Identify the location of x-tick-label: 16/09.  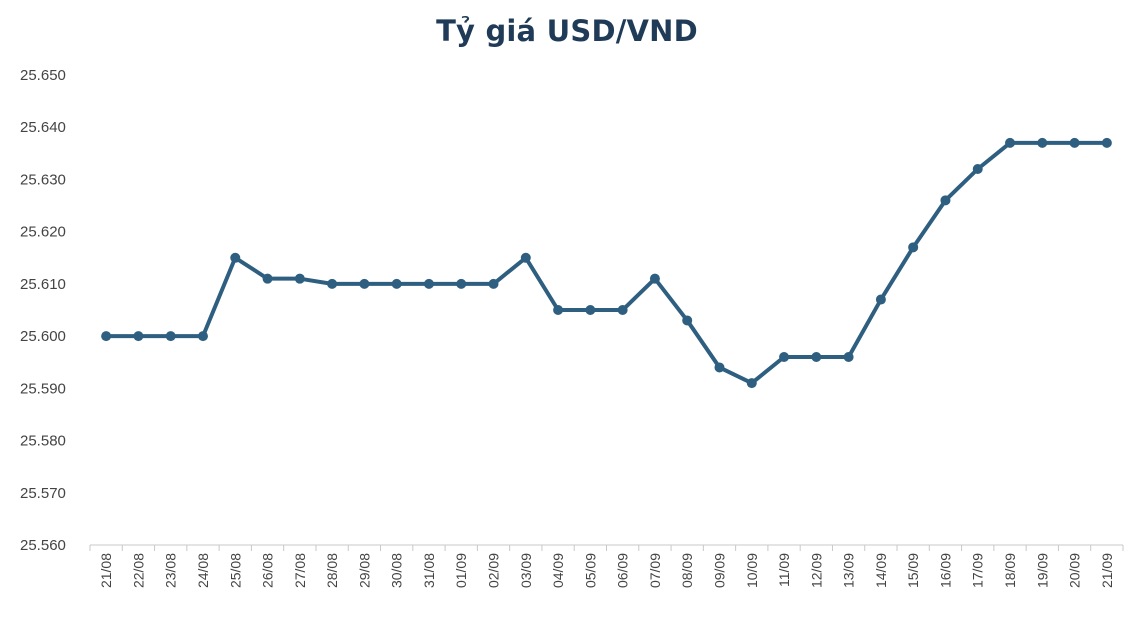
(945, 570).